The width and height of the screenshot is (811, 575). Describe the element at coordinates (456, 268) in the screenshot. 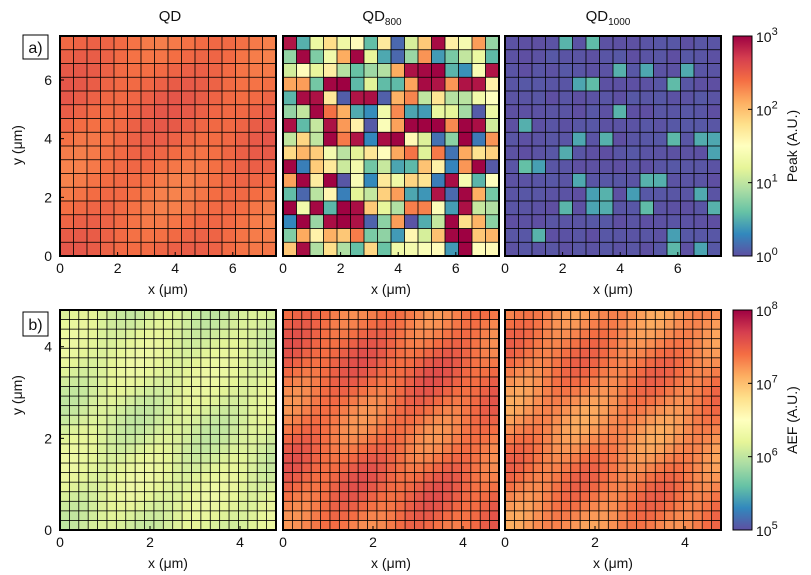

I see `x-tick-label: 6` at that location.